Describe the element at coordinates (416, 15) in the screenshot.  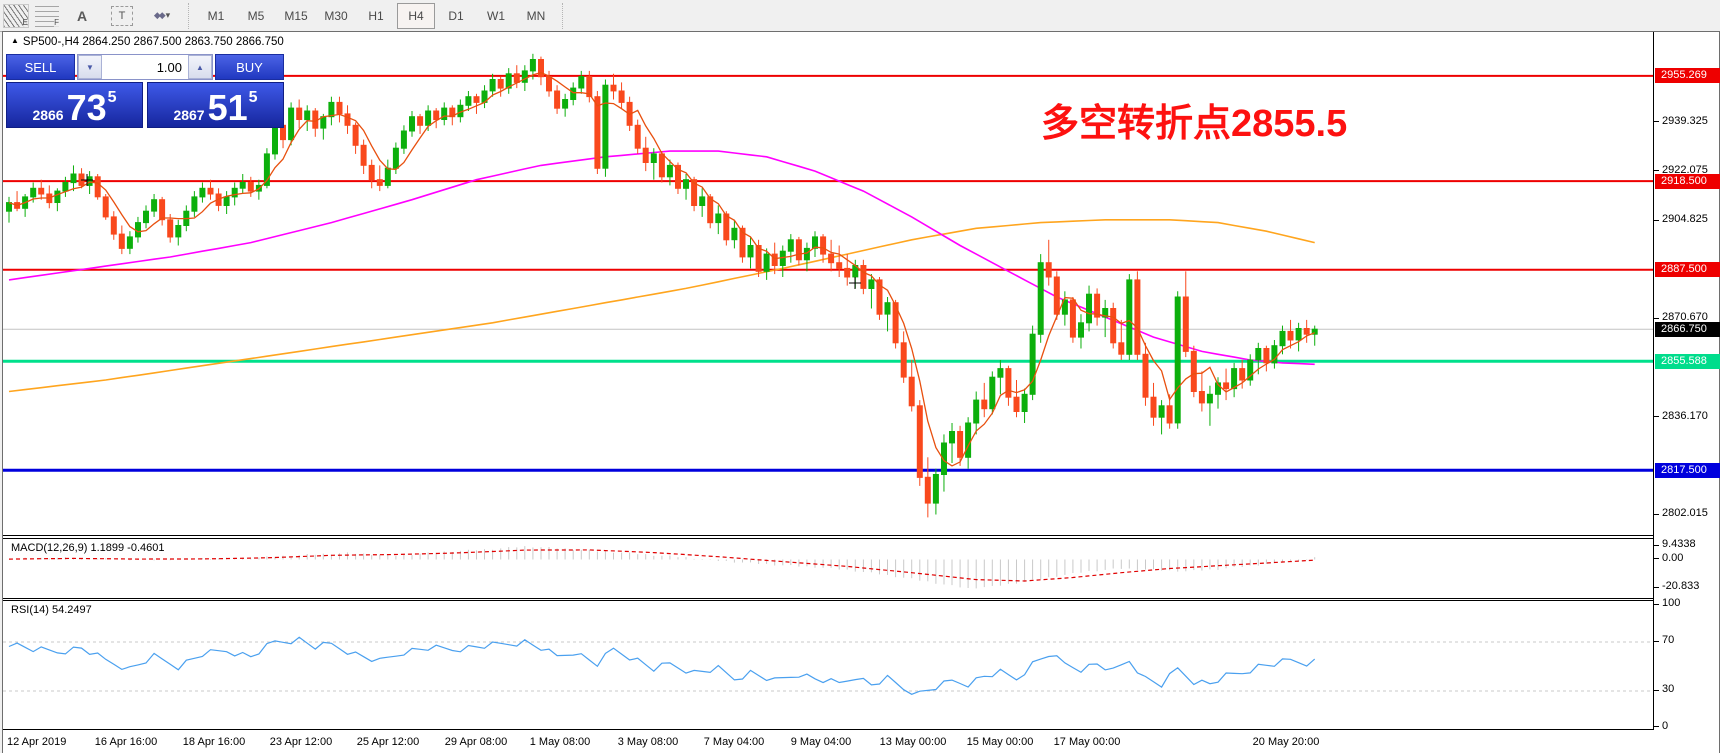
I see `timeframe-button-h4: H4` at that location.